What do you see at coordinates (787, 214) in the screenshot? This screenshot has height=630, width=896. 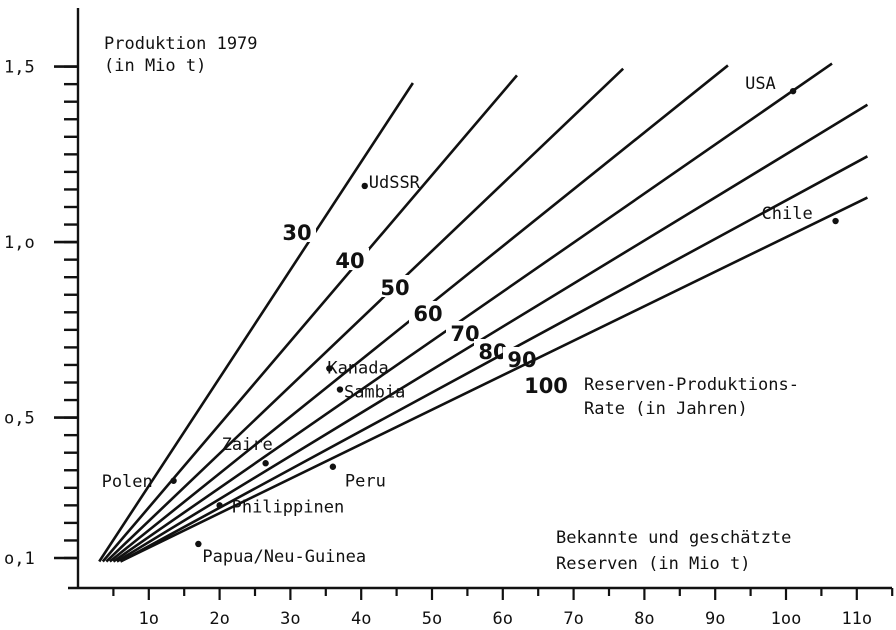 I see `point-label: Chile` at bounding box center [787, 214].